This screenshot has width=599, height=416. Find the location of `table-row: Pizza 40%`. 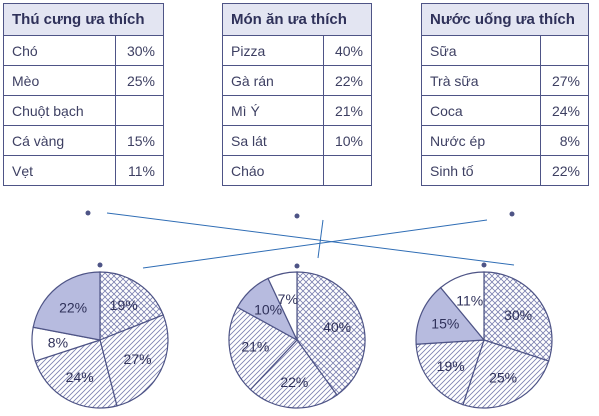

table-row: Pizza 40% is located at coordinates (297, 50).